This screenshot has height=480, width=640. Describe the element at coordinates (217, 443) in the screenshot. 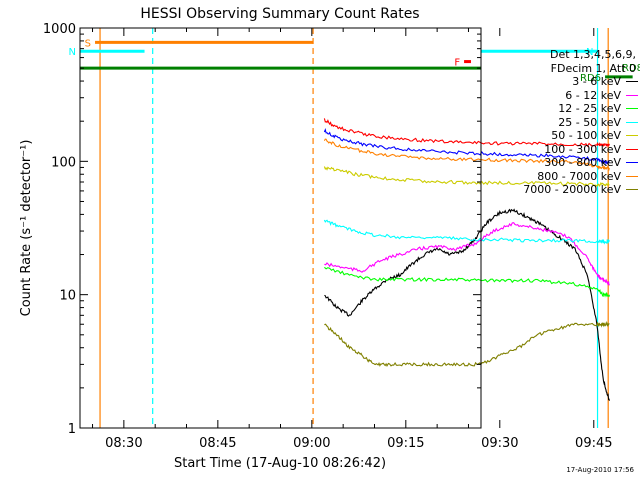

I see `x-tick-label-1: 08:45` at that location.